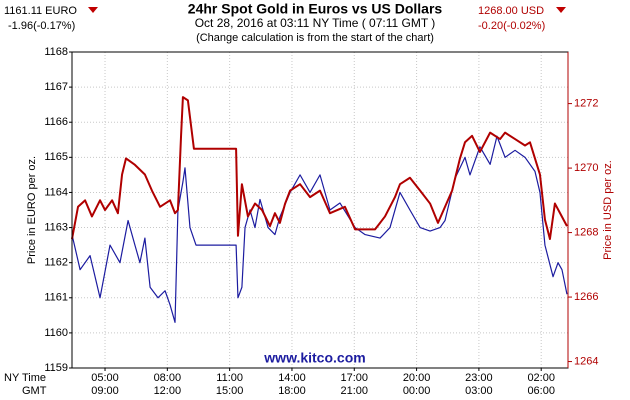  Describe the element at coordinates (56, 333) in the screenshot. I see `y-tick-label: 1160` at that location.